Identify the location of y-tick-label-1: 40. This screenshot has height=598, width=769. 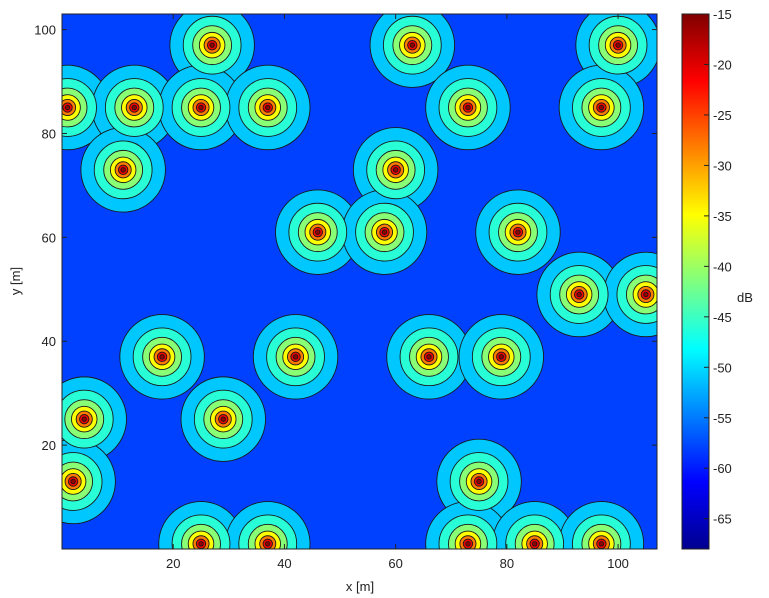
(49, 341).